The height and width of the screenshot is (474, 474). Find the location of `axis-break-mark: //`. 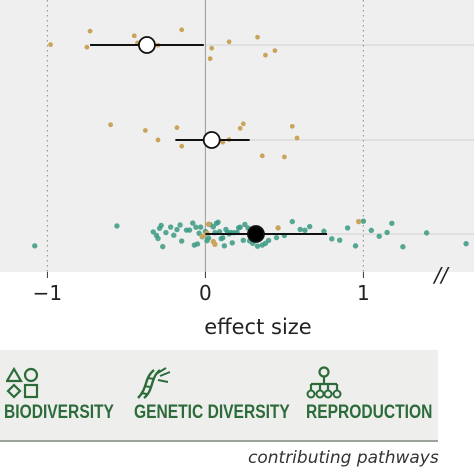

axis-break-mark: // is located at coordinates (441, 275).